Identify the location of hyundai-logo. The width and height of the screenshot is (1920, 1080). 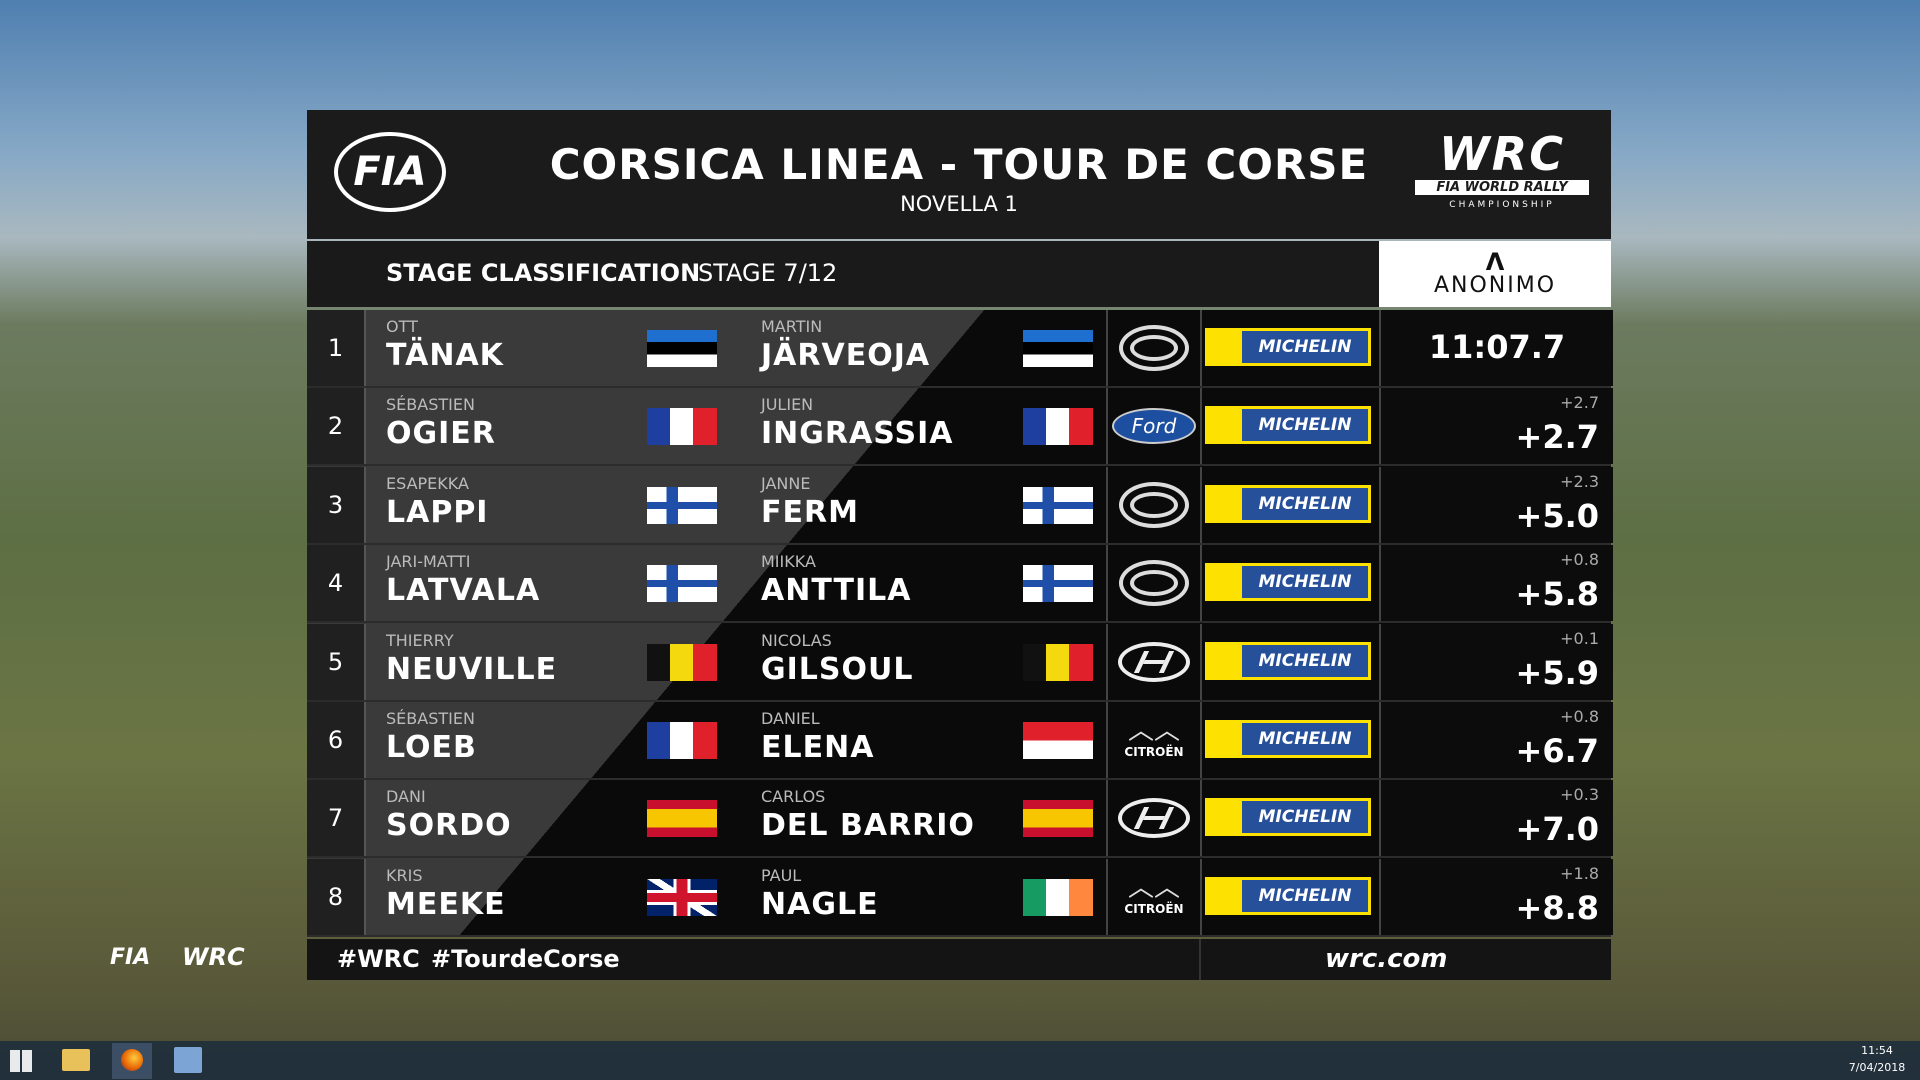
(1154, 661).